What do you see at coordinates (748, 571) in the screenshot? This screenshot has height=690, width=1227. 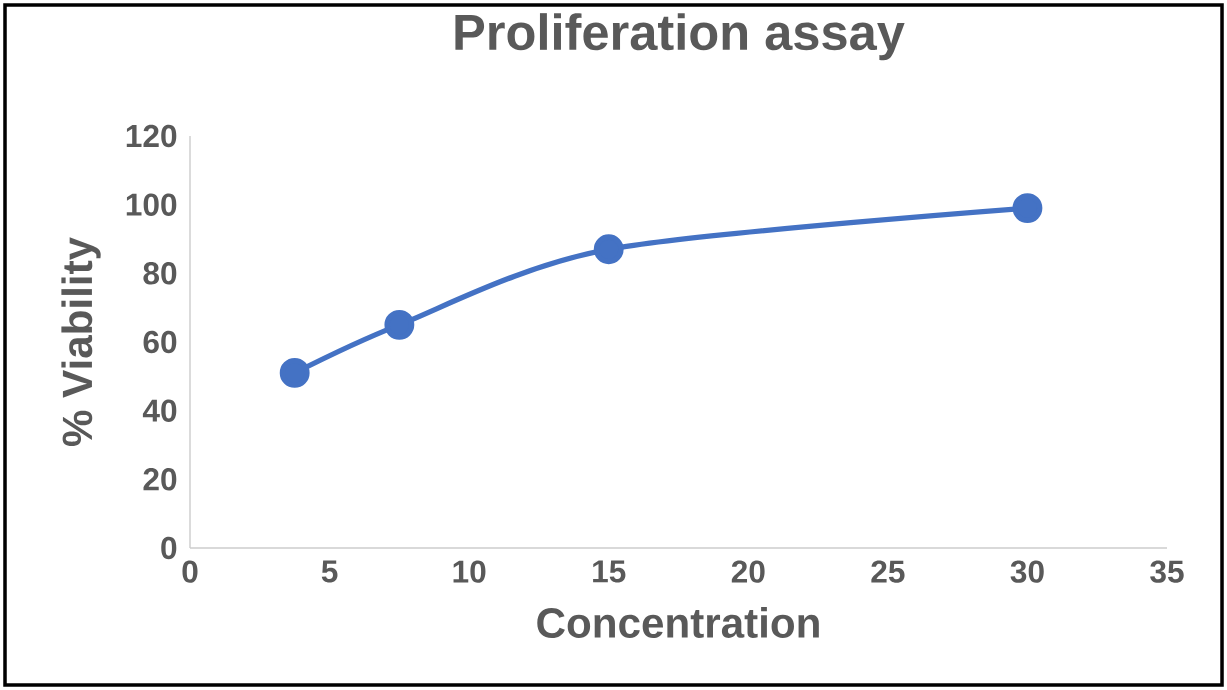 I see `x-tick-label: 20` at bounding box center [748, 571].